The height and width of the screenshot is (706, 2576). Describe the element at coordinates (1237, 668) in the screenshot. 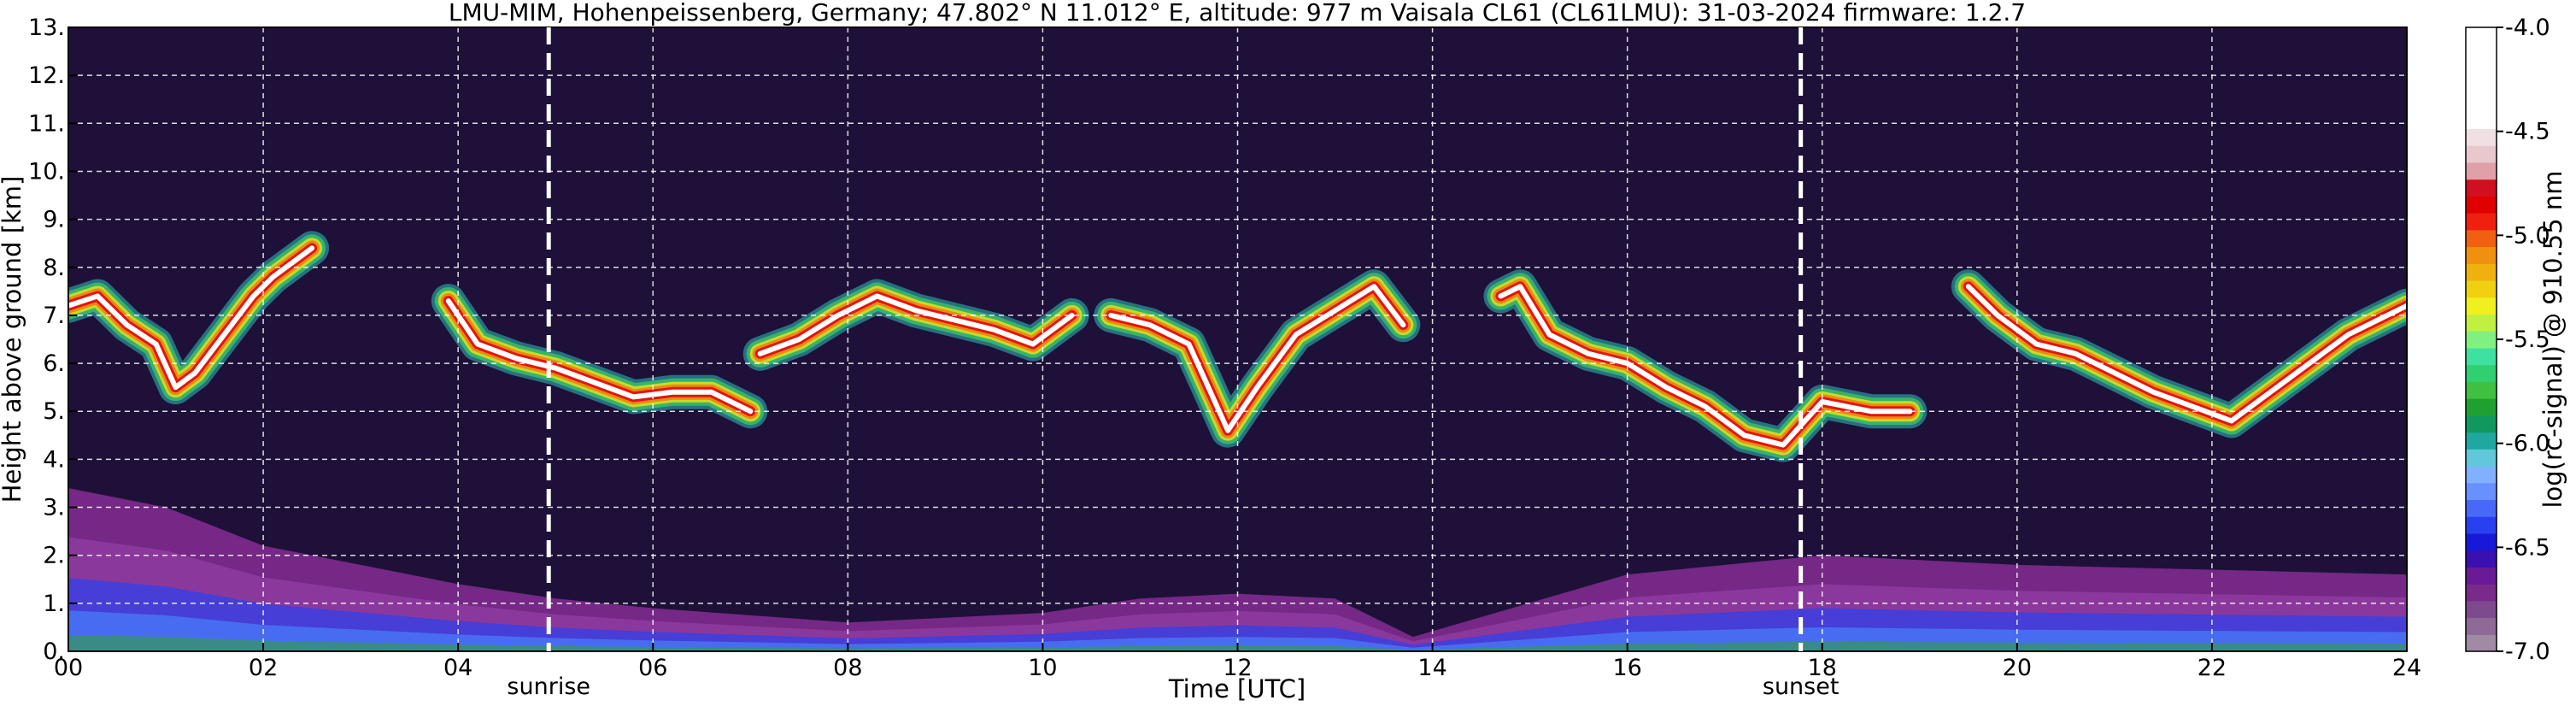

I see `x-tick-label: 12` at that location.